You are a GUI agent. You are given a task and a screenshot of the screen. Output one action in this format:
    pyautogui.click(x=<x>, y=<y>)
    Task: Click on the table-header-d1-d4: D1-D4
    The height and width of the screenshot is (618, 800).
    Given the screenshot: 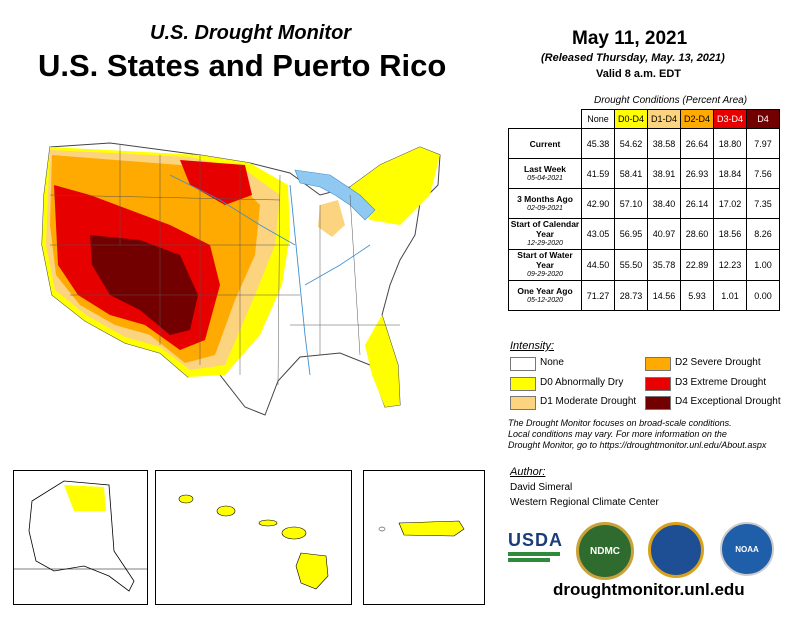 What is the action you would take?
    pyautogui.click(x=664, y=119)
    